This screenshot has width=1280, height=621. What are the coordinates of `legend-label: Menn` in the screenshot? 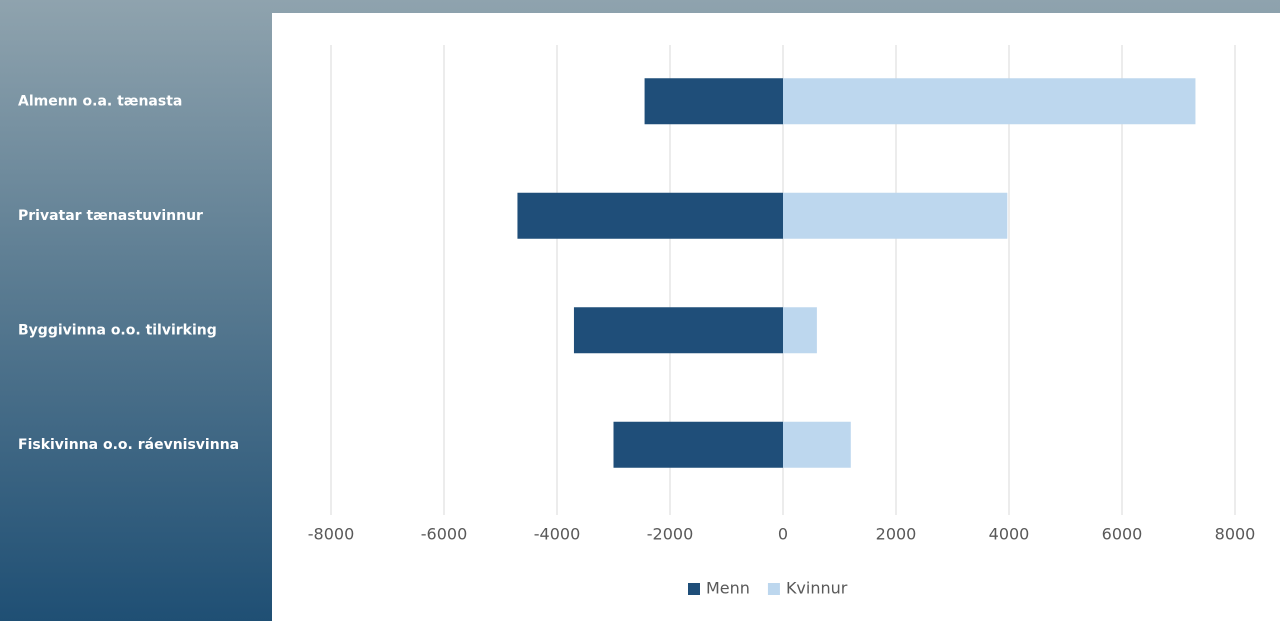 It's located at (728, 588).